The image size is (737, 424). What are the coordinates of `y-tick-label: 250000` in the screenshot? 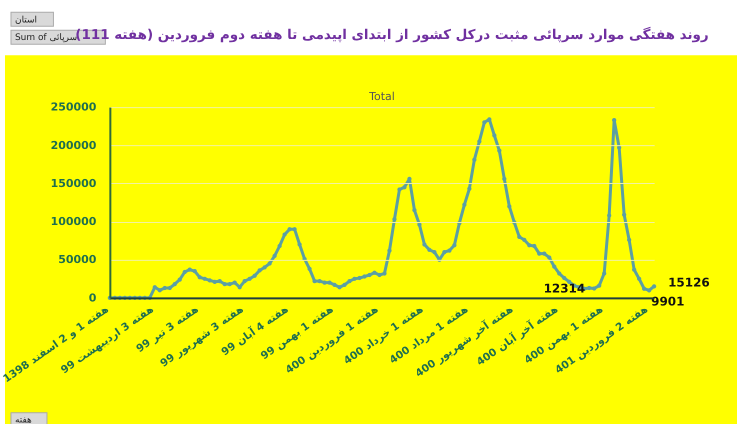 It's located at (73, 107).